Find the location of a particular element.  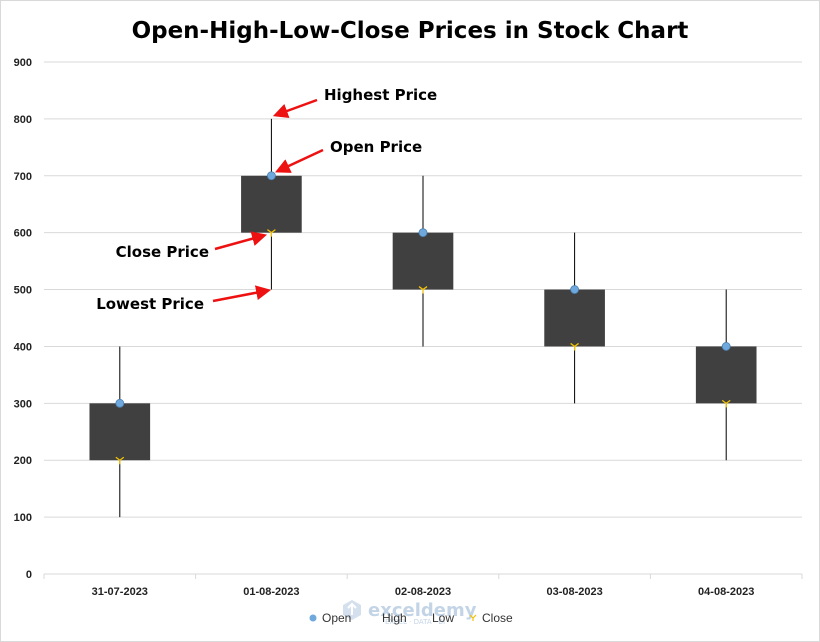

legend-item-low: Low is located at coordinates (443, 618).